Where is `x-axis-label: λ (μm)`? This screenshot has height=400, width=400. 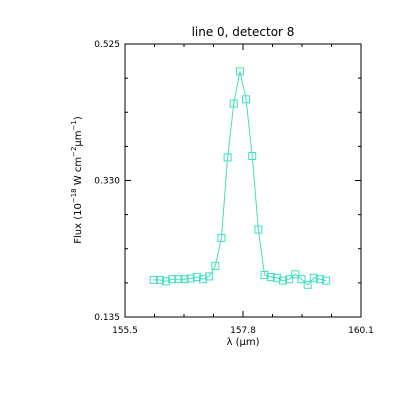
x-axis-label: λ (μm) is located at coordinates (242, 342).